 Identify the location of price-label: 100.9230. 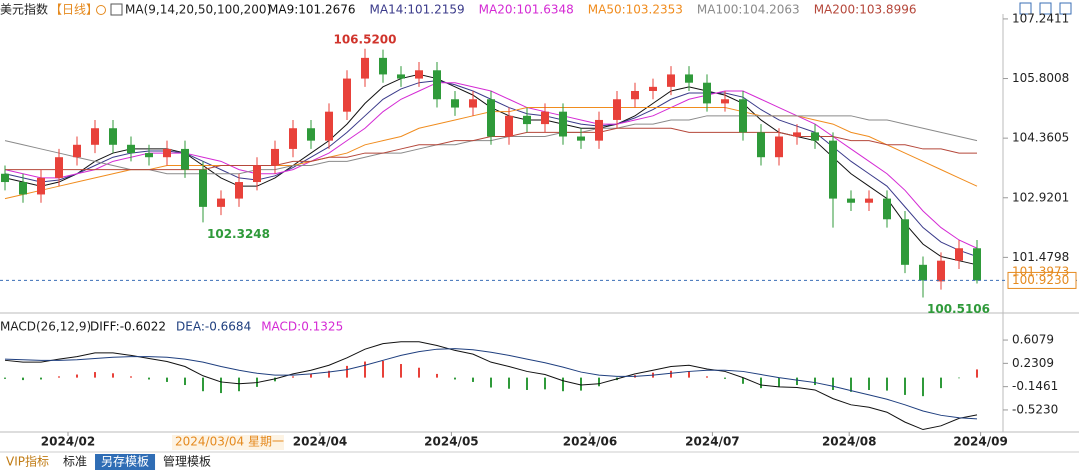
(1040, 280).